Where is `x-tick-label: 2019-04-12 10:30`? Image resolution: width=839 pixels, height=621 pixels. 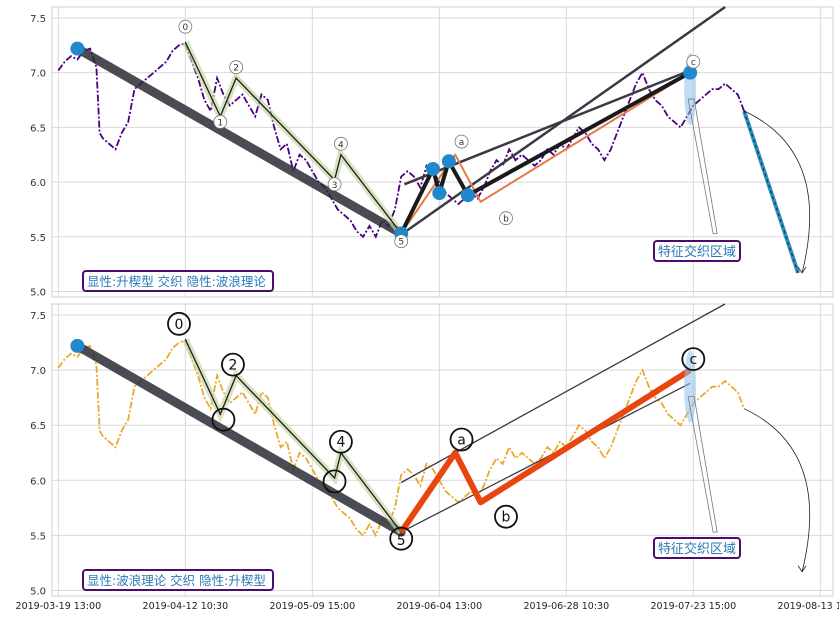 x-tick-label: 2019-04-12 10:30 is located at coordinates (186, 606).